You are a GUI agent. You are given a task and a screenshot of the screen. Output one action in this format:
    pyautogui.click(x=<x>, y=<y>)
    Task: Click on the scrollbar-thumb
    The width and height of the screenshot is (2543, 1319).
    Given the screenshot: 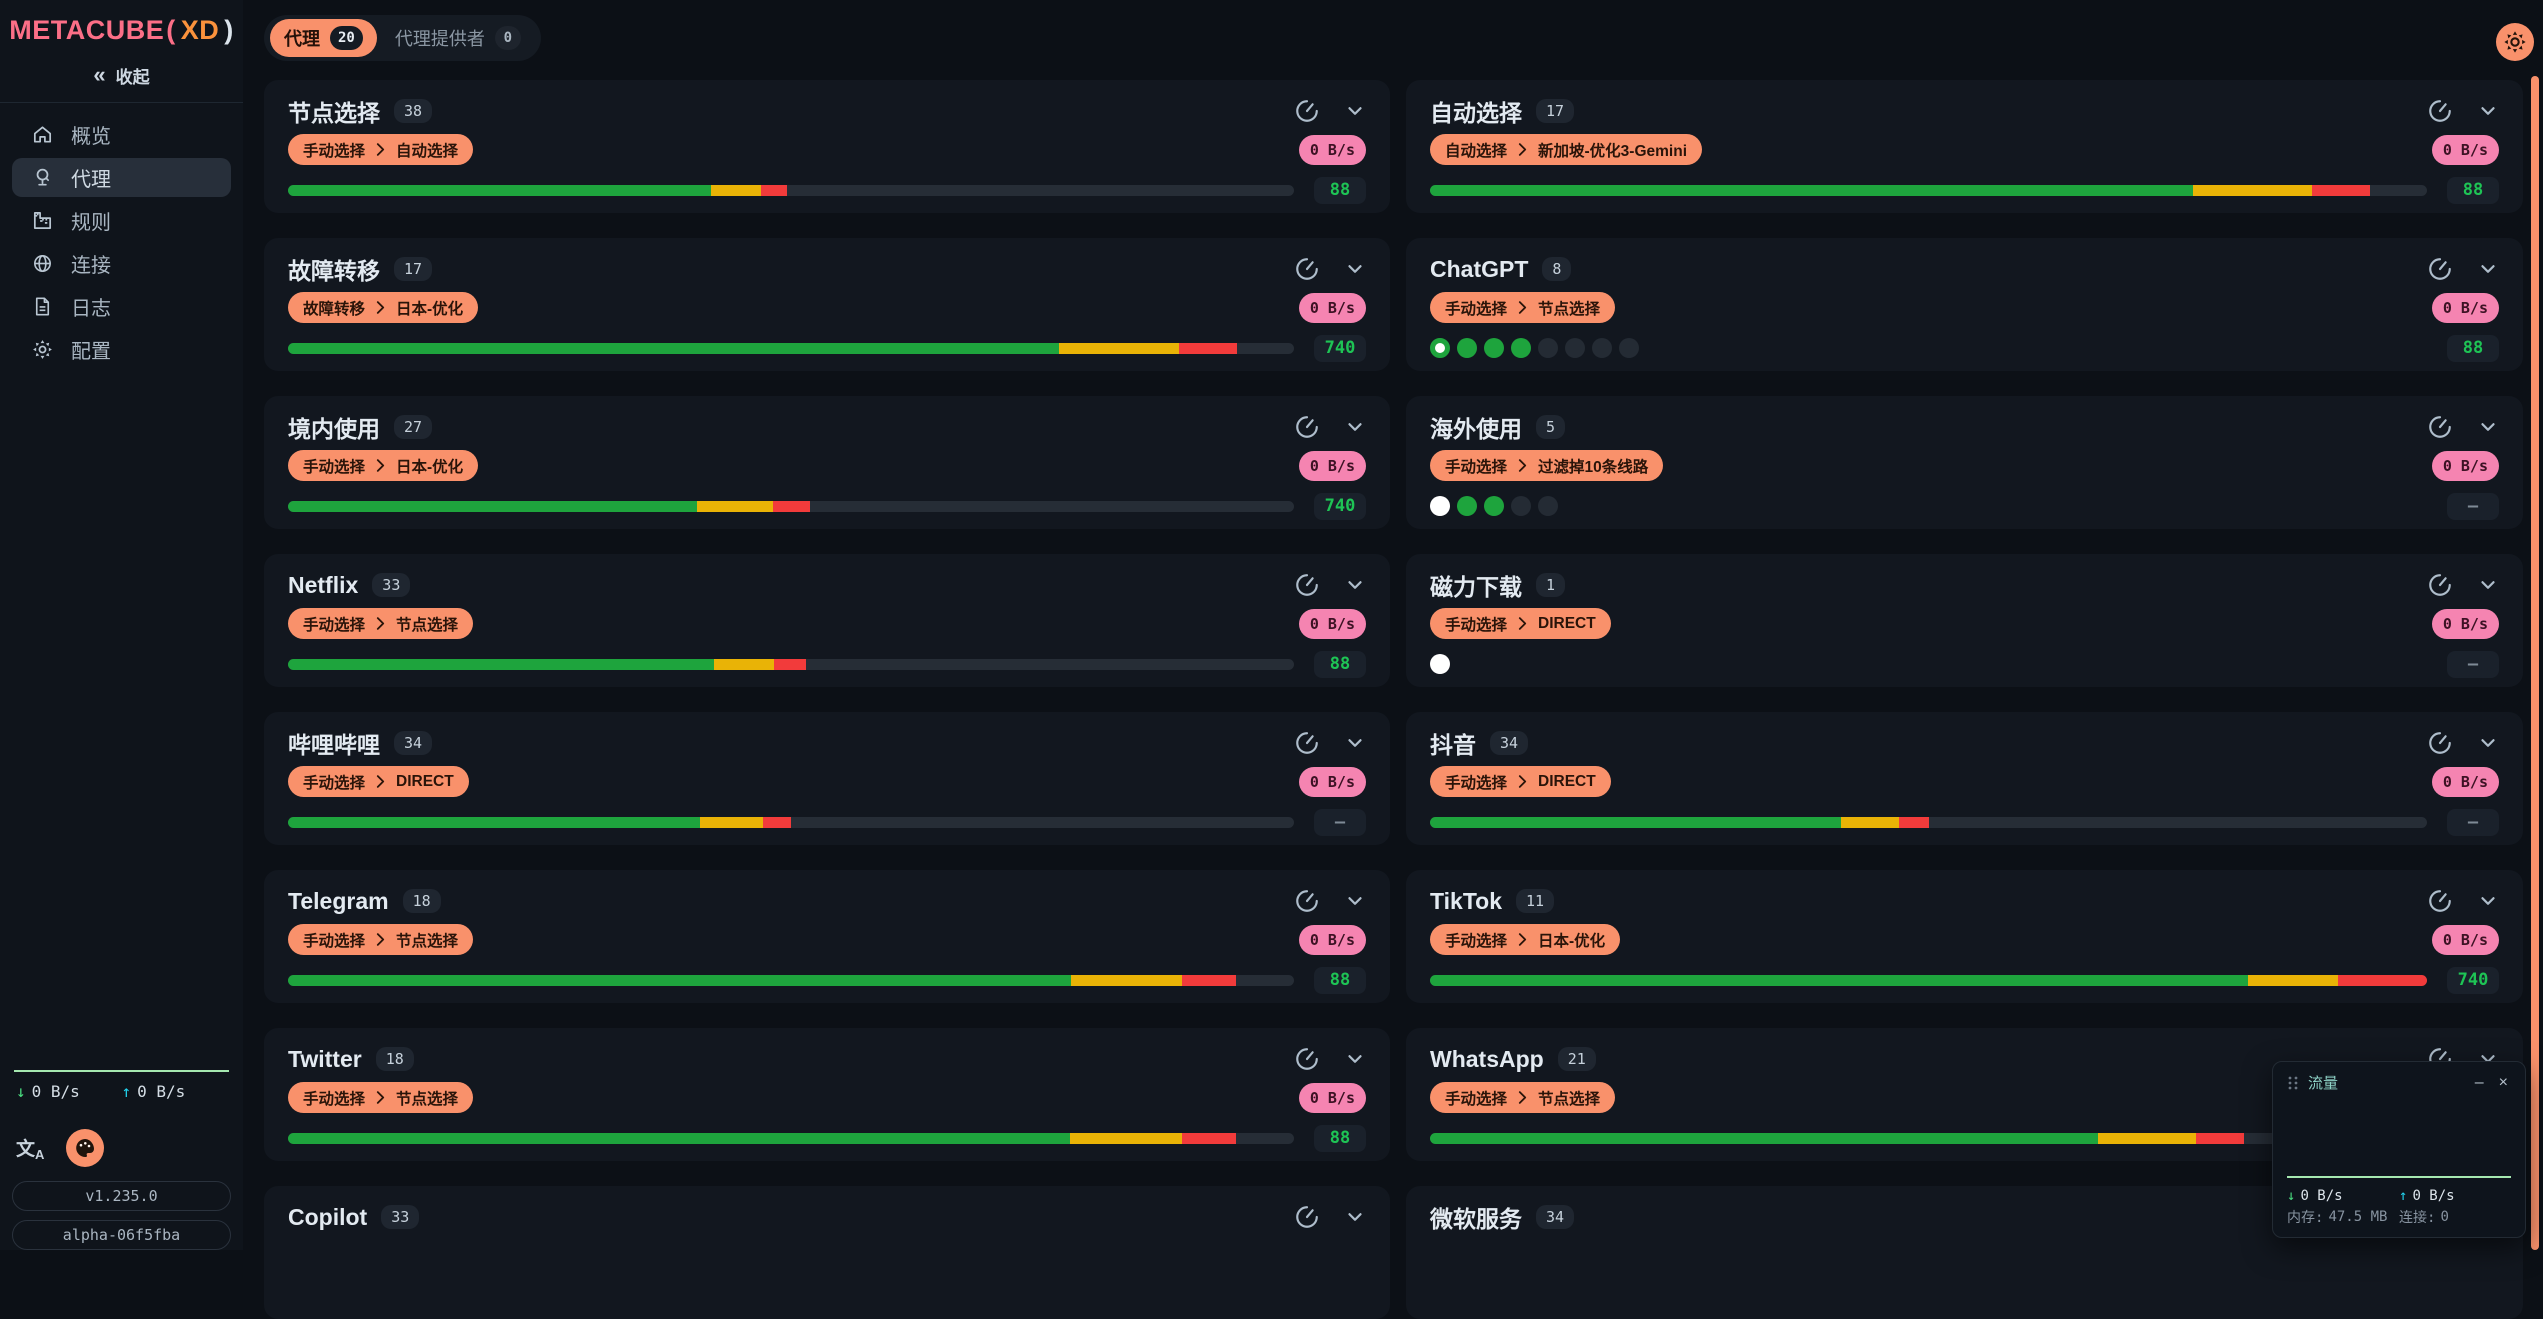 What is the action you would take?
    pyautogui.click(x=2535, y=663)
    